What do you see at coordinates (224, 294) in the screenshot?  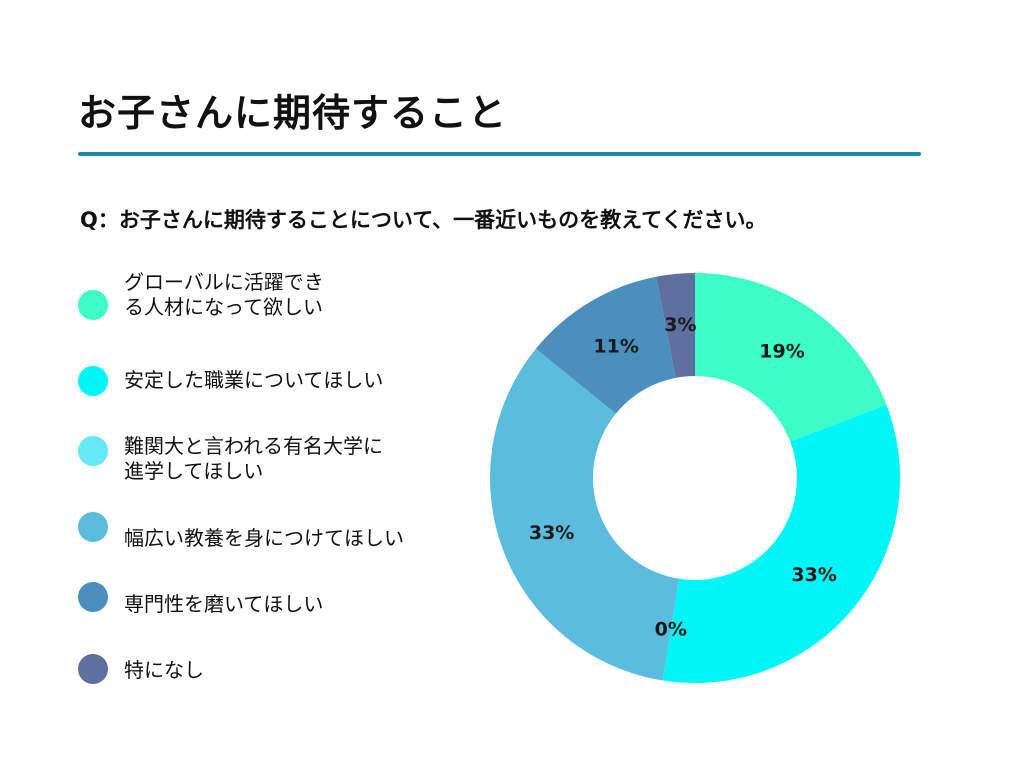 I see `legend-label: グローバルに活躍でき る人材になって欲しい` at bounding box center [224, 294].